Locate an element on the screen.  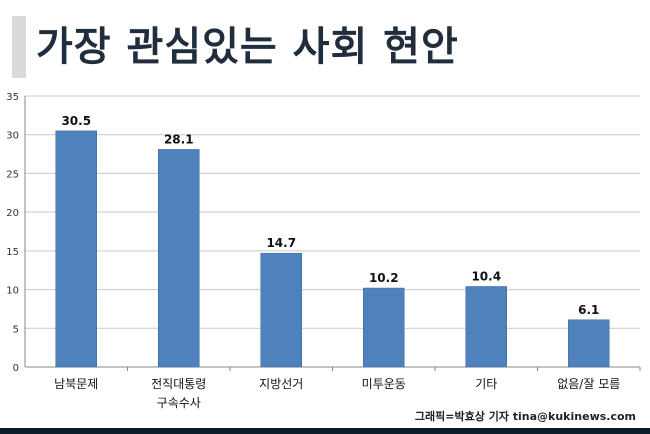
data-label: 10.4 is located at coordinates (486, 276).